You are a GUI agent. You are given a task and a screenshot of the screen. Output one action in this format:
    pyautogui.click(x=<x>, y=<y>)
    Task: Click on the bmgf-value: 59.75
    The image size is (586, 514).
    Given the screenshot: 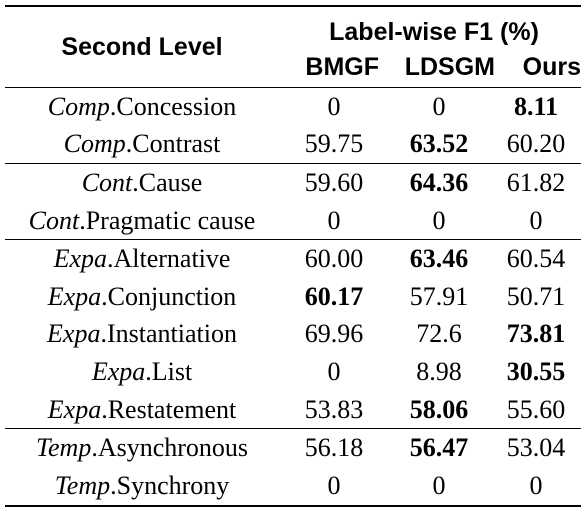 What is the action you would take?
    pyautogui.click(x=334, y=144)
    